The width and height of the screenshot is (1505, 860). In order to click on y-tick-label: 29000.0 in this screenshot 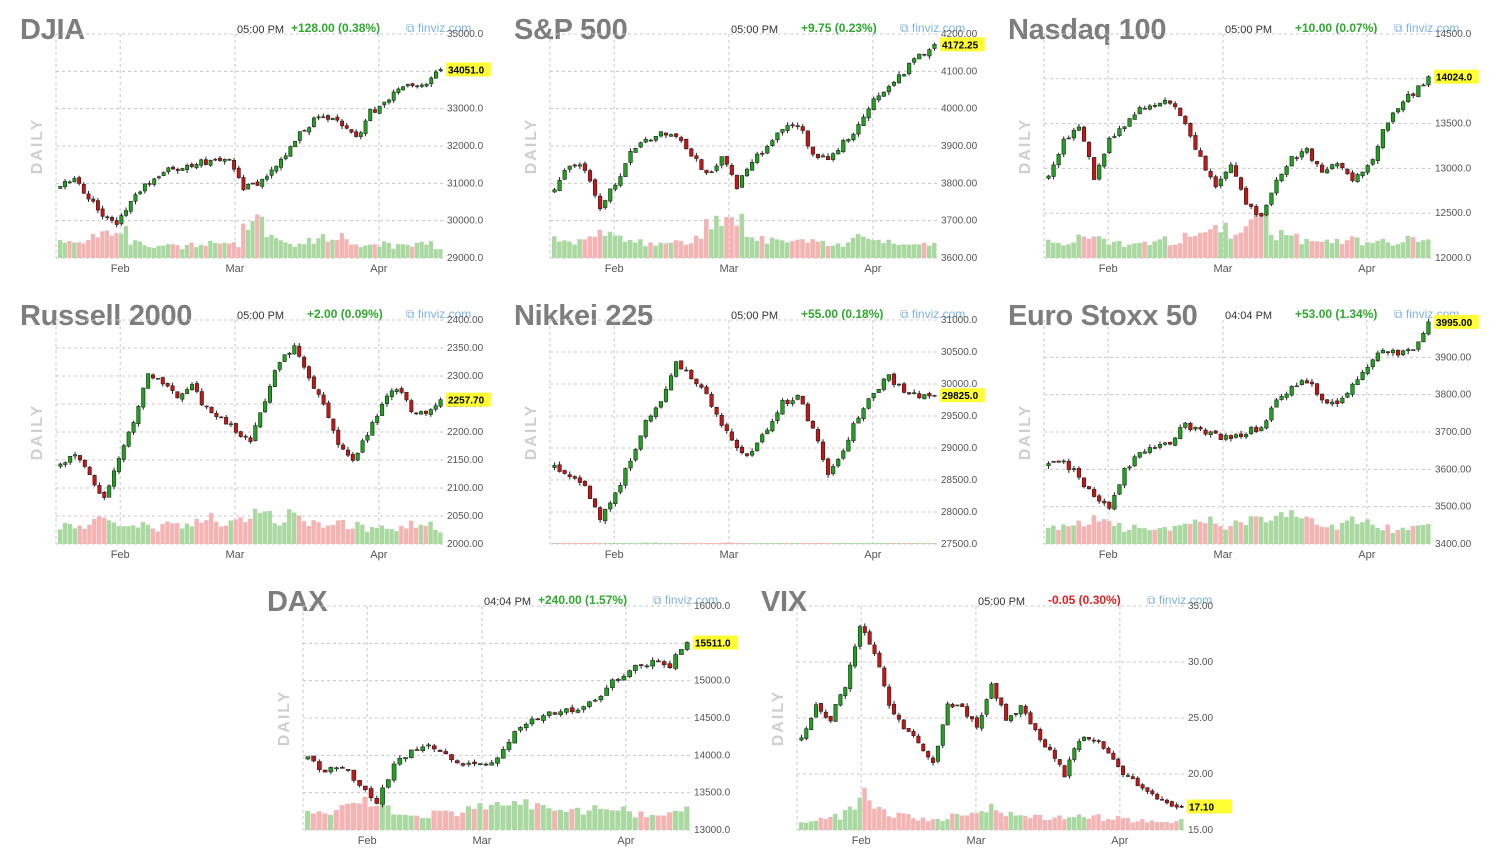, I will do `click(465, 258)`.